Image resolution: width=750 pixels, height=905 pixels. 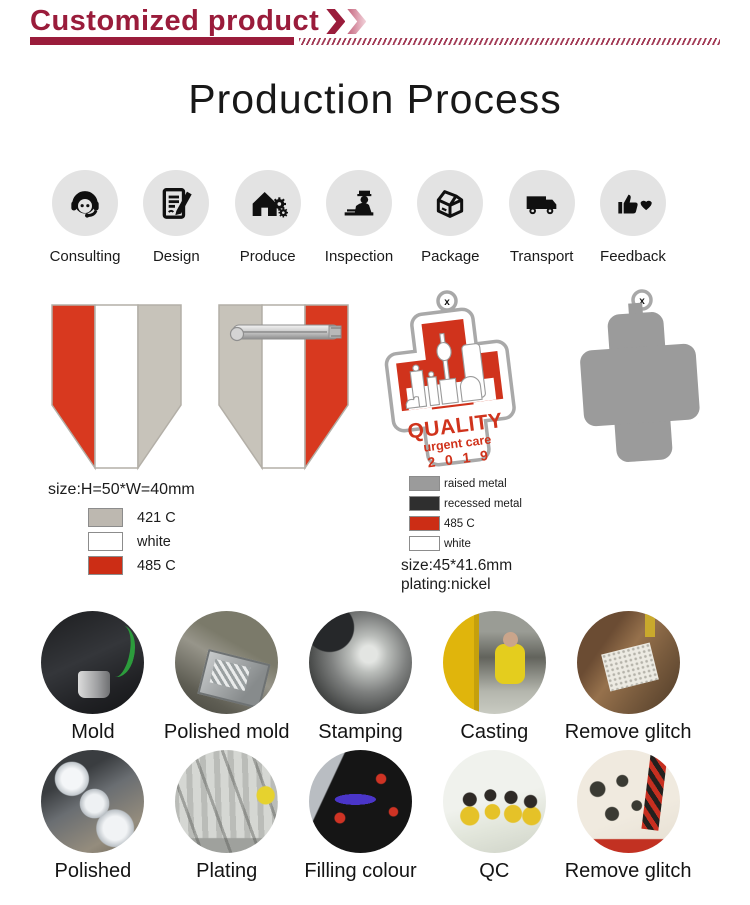 I want to click on step-design: Design, so click(x=176, y=217).